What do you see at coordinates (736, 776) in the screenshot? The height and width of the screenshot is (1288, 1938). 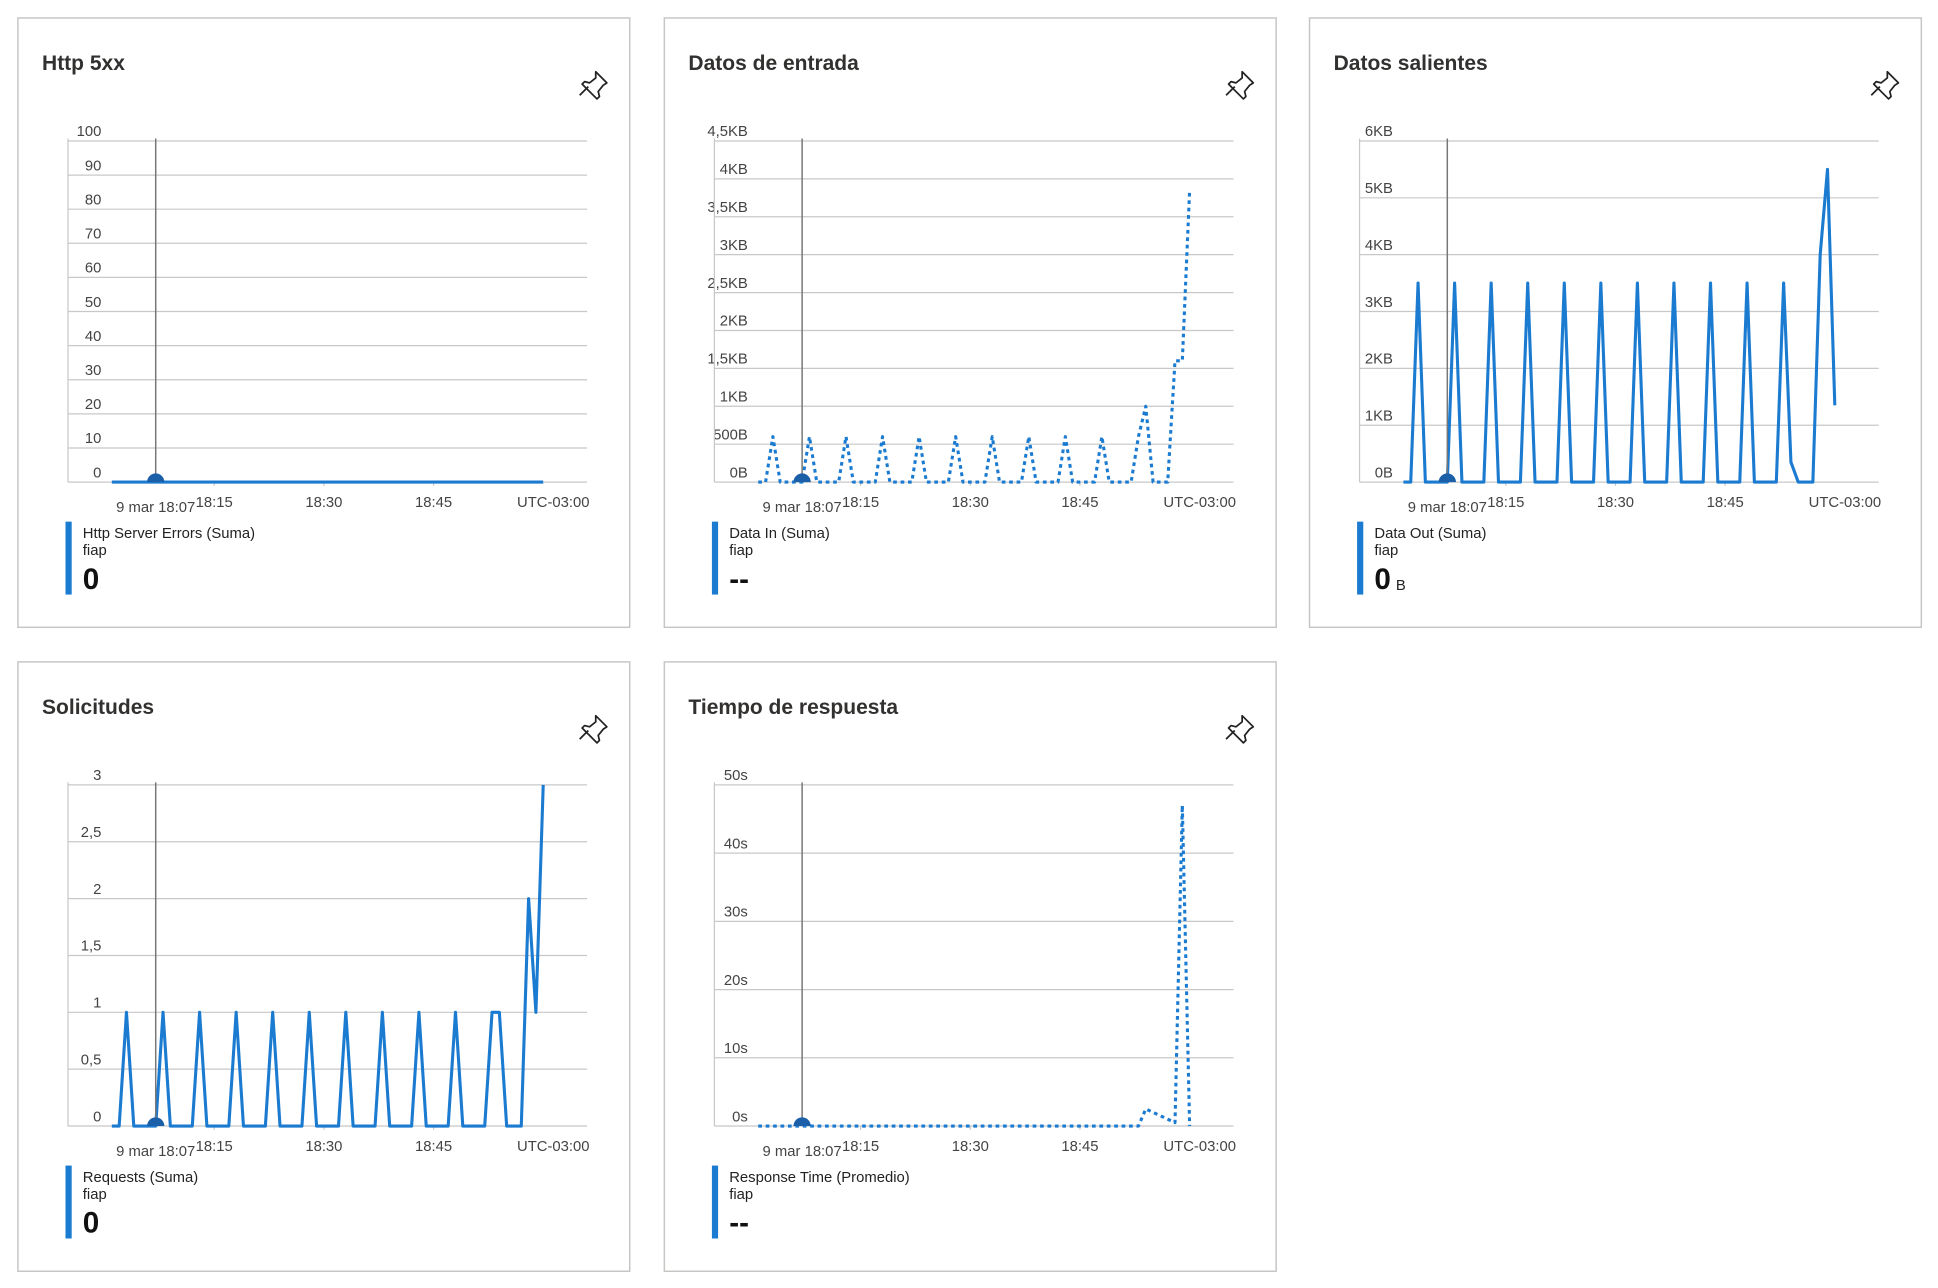 I see `y-tick-label: 50s` at bounding box center [736, 776].